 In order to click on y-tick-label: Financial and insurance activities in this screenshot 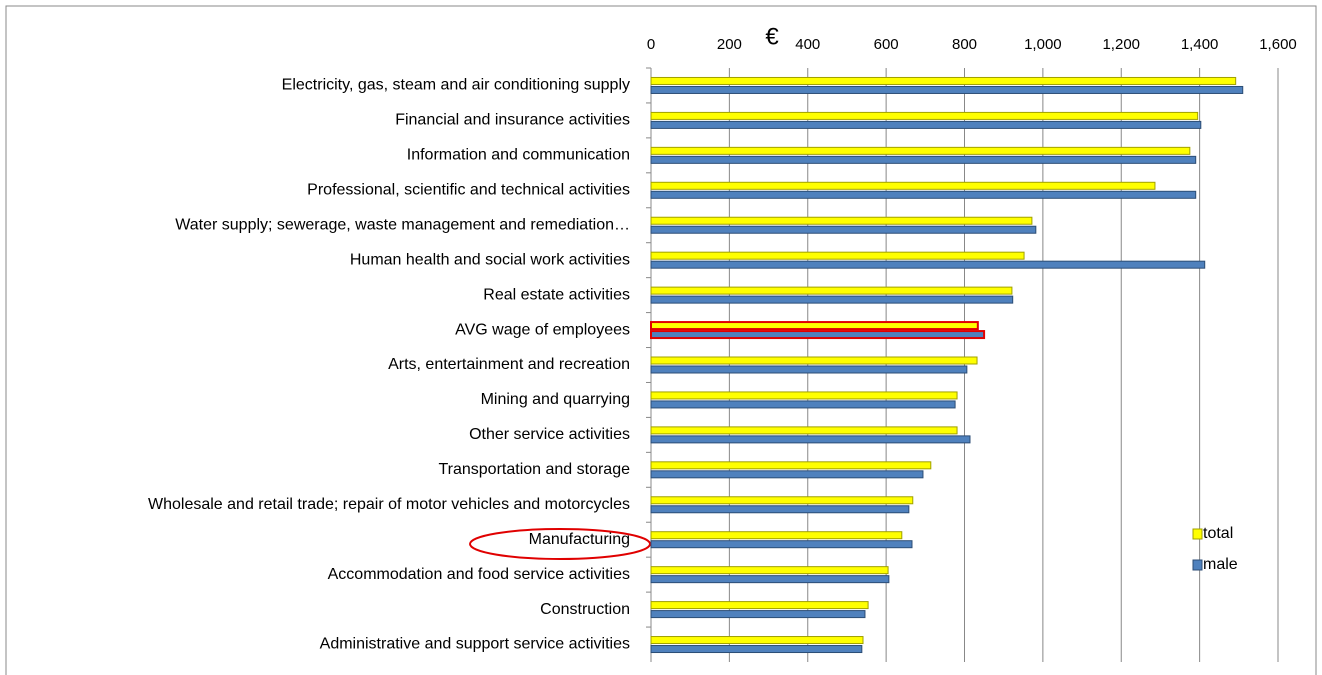, I will do `click(512, 120)`.